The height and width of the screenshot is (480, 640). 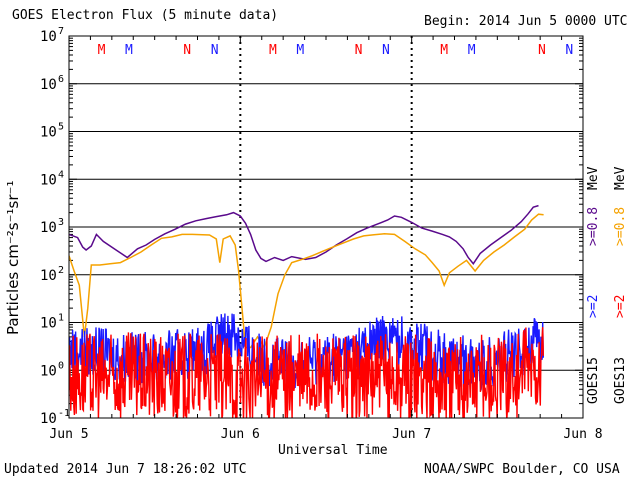 What do you see at coordinates (300, 50) in the screenshot?
I see `marker-m-5: M` at bounding box center [300, 50].